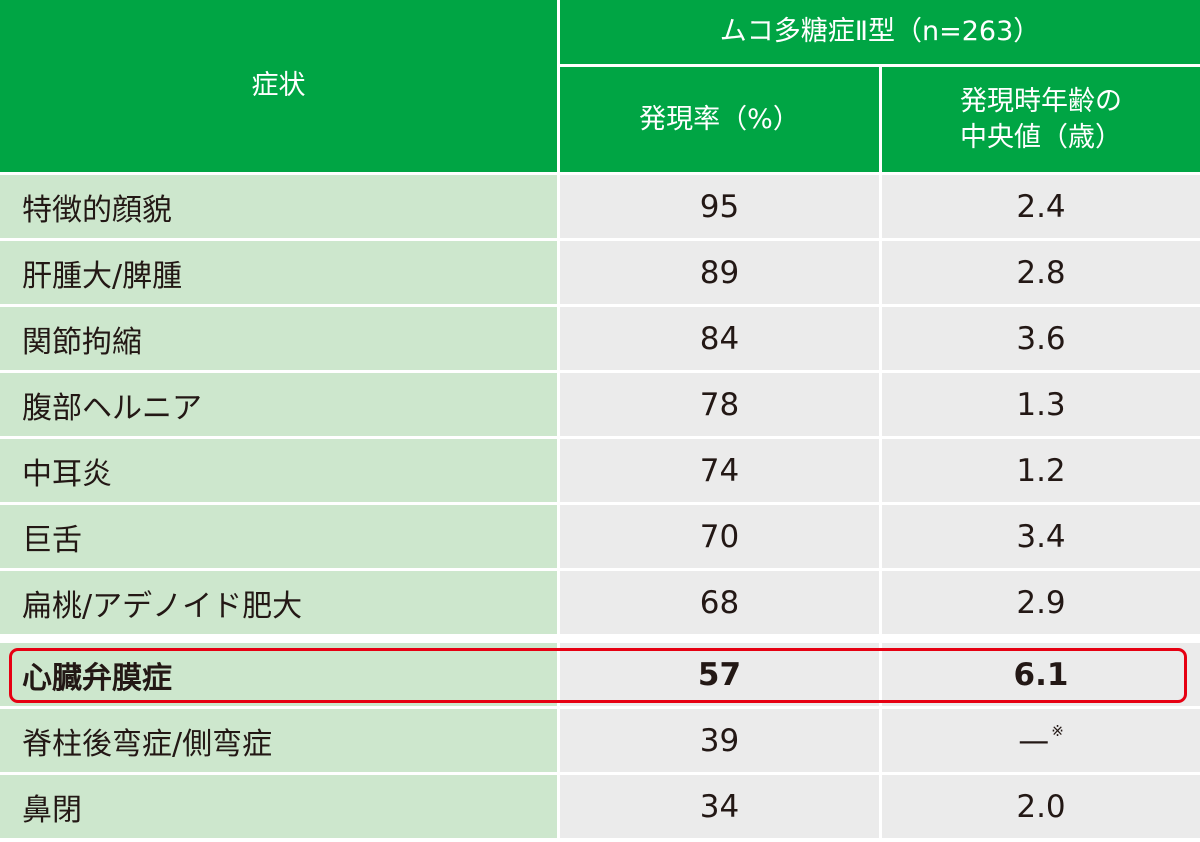 This screenshot has height=842, width=1200. I want to click on row-0-age: 2.4, so click(1041, 206).